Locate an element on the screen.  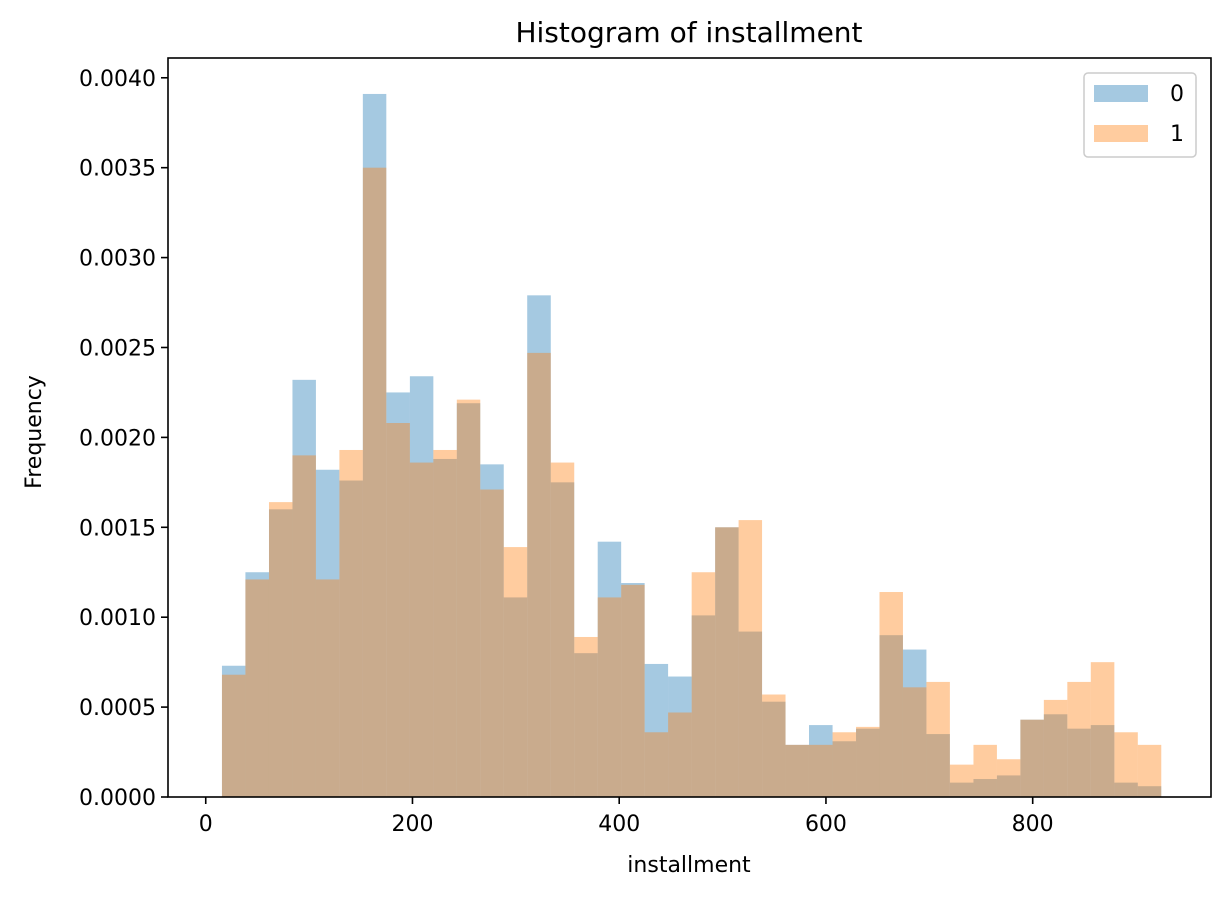
y-axis-label: Frequency is located at coordinates (34, 432).